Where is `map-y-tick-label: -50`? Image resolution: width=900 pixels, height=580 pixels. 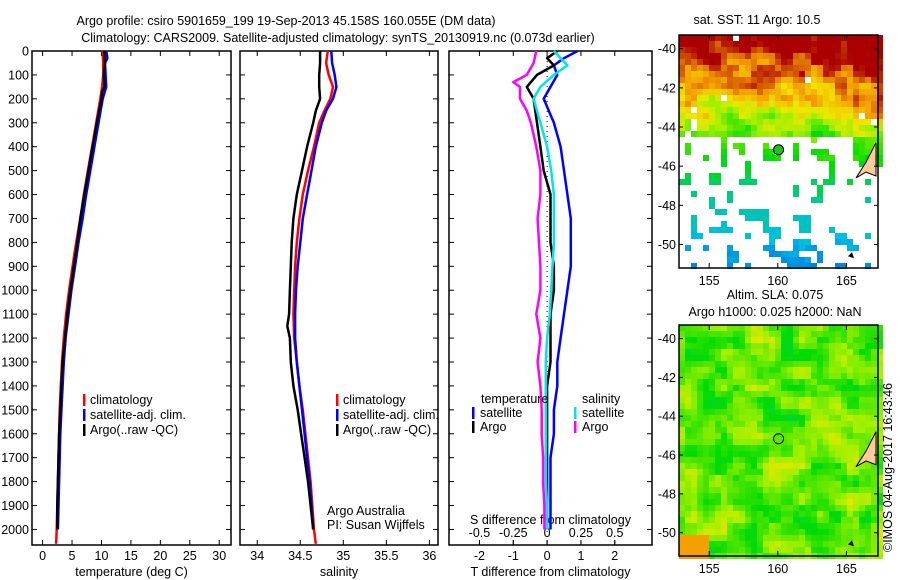
map-y-tick-label: -50 is located at coordinates (667, 245).